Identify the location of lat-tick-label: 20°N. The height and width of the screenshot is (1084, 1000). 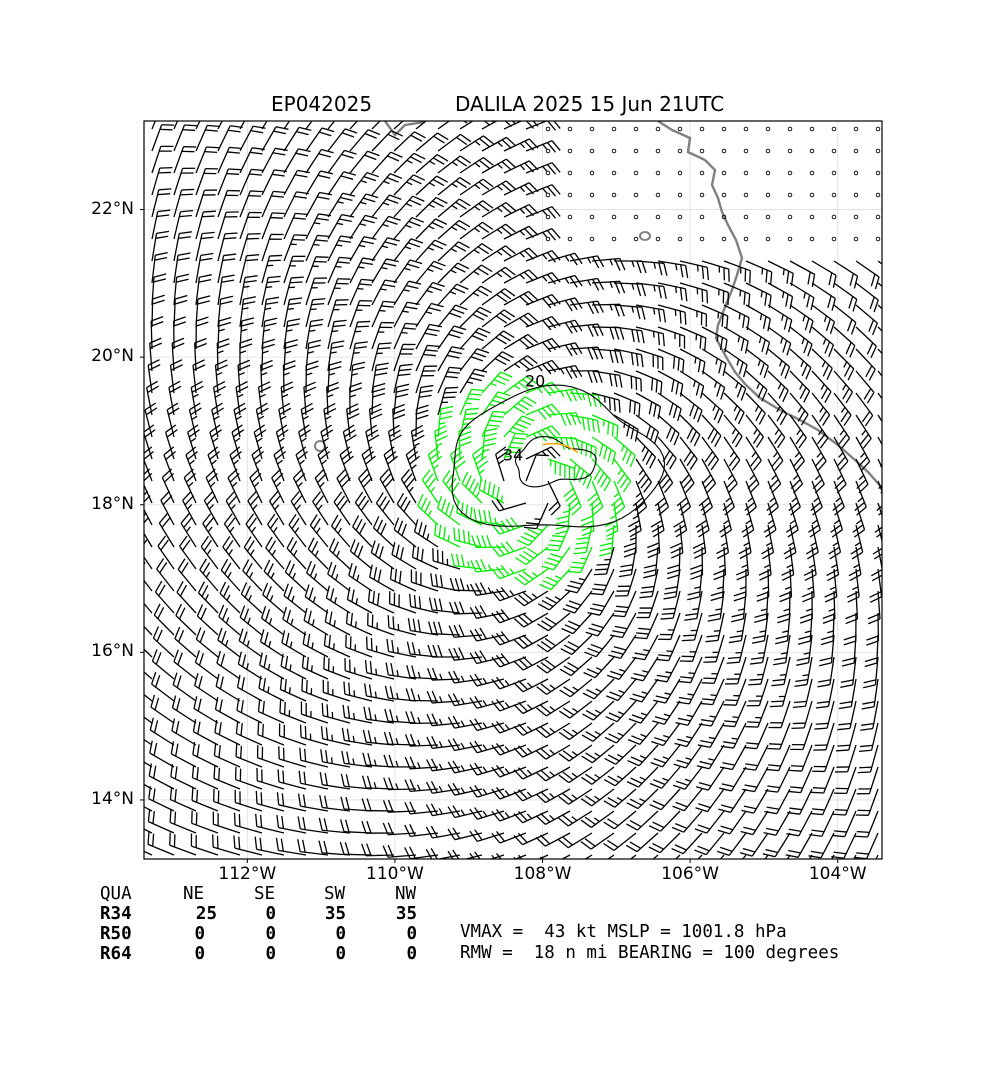
(112, 356).